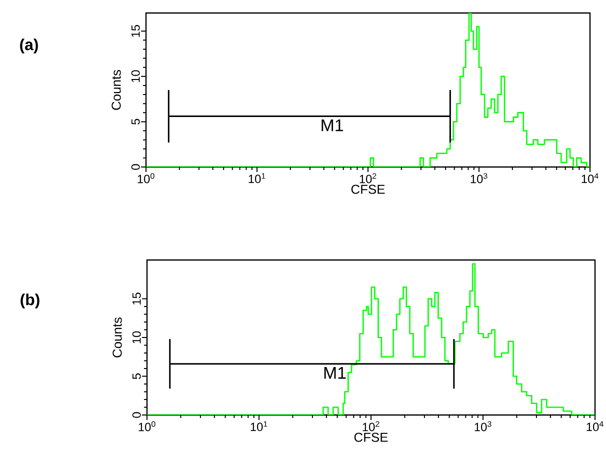 The height and width of the screenshot is (465, 606). Describe the element at coordinates (29, 46) in the screenshot. I see `text: (a)` at that location.